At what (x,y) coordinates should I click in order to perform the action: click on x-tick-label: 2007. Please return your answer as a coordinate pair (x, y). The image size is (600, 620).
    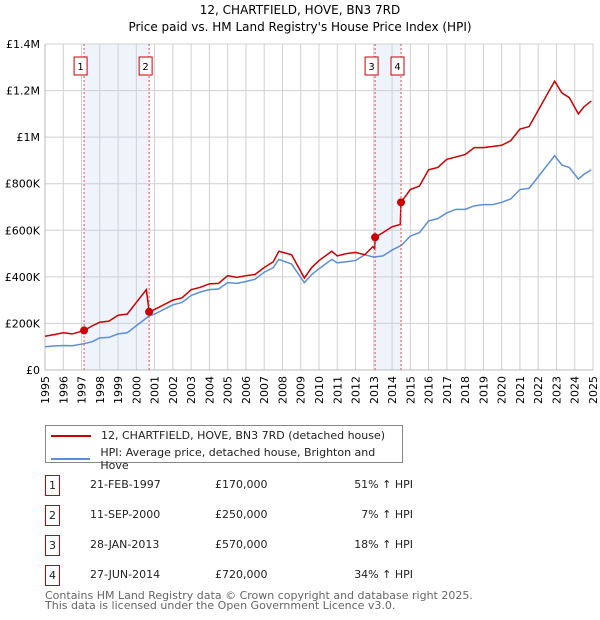
    Looking at the image, I should click on (264, 390).